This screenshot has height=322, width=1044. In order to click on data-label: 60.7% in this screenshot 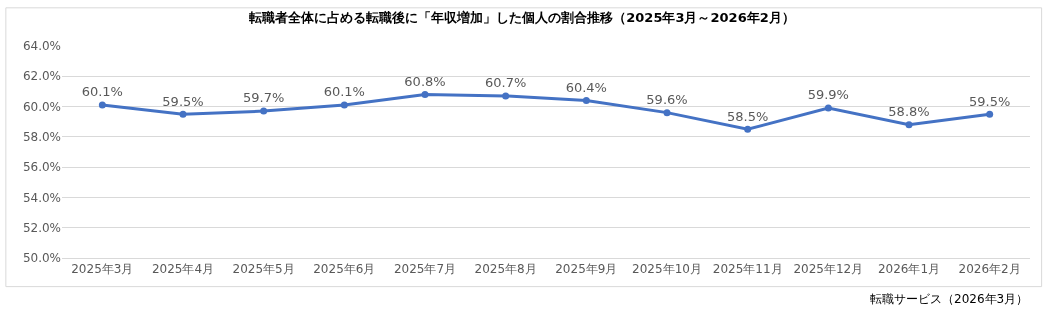, I will do `click(506, 83)`.